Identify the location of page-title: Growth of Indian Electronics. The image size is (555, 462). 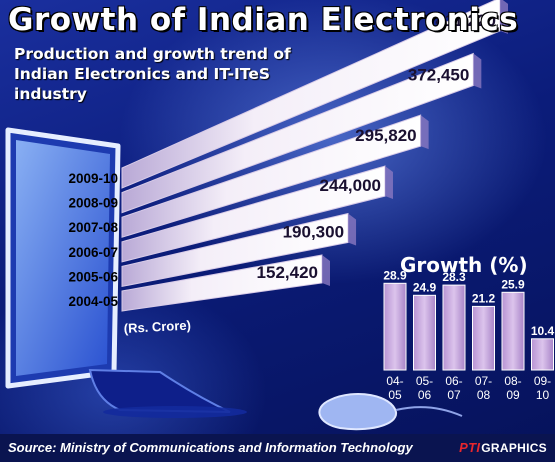
(263, 20).